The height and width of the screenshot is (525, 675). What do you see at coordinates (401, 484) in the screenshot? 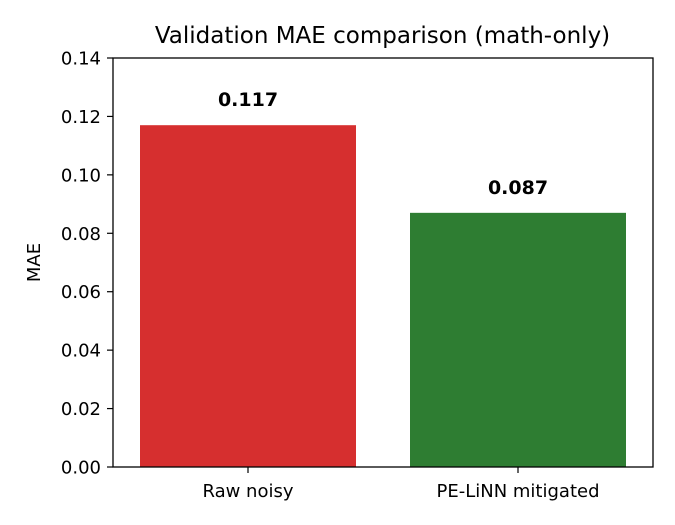
I see `x-axis-ticks: Raw noisy PE-LiNN mitigated` at bounding box center [401, 484].